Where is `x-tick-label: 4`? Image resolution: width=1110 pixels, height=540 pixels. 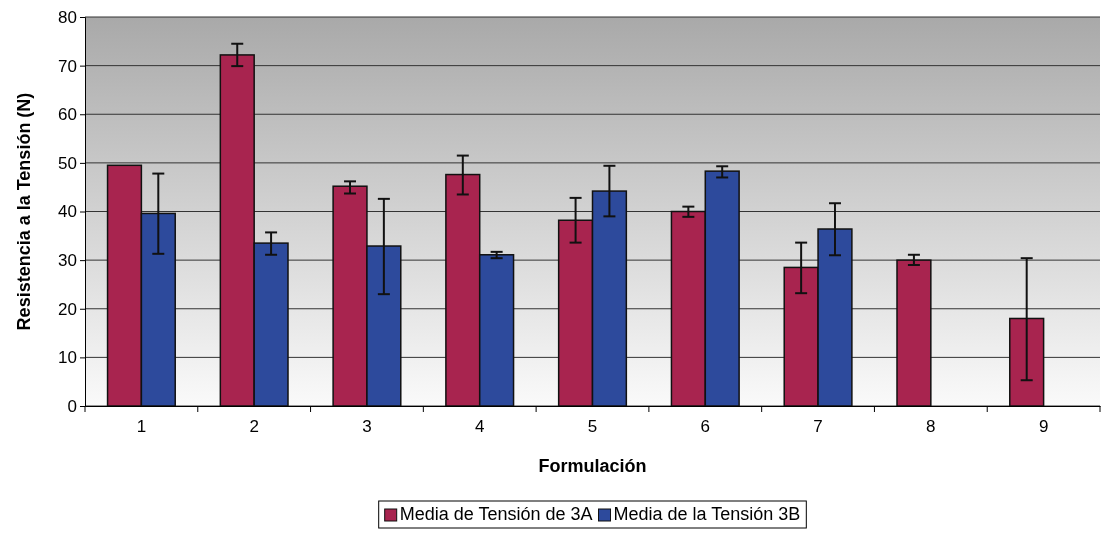 x-tick-label: 4 is located at coordinates (479, 427).